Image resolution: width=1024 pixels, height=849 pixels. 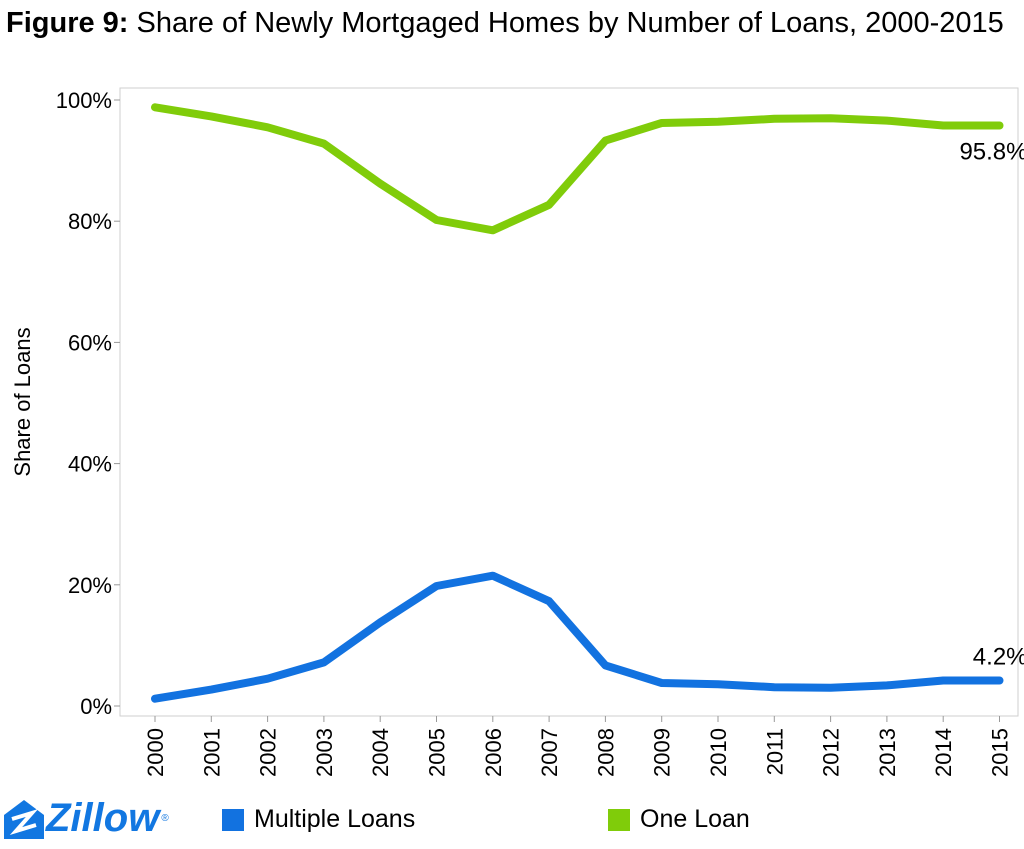 I want to click on y-tick-label: 40%, so click(x=90, y=464).